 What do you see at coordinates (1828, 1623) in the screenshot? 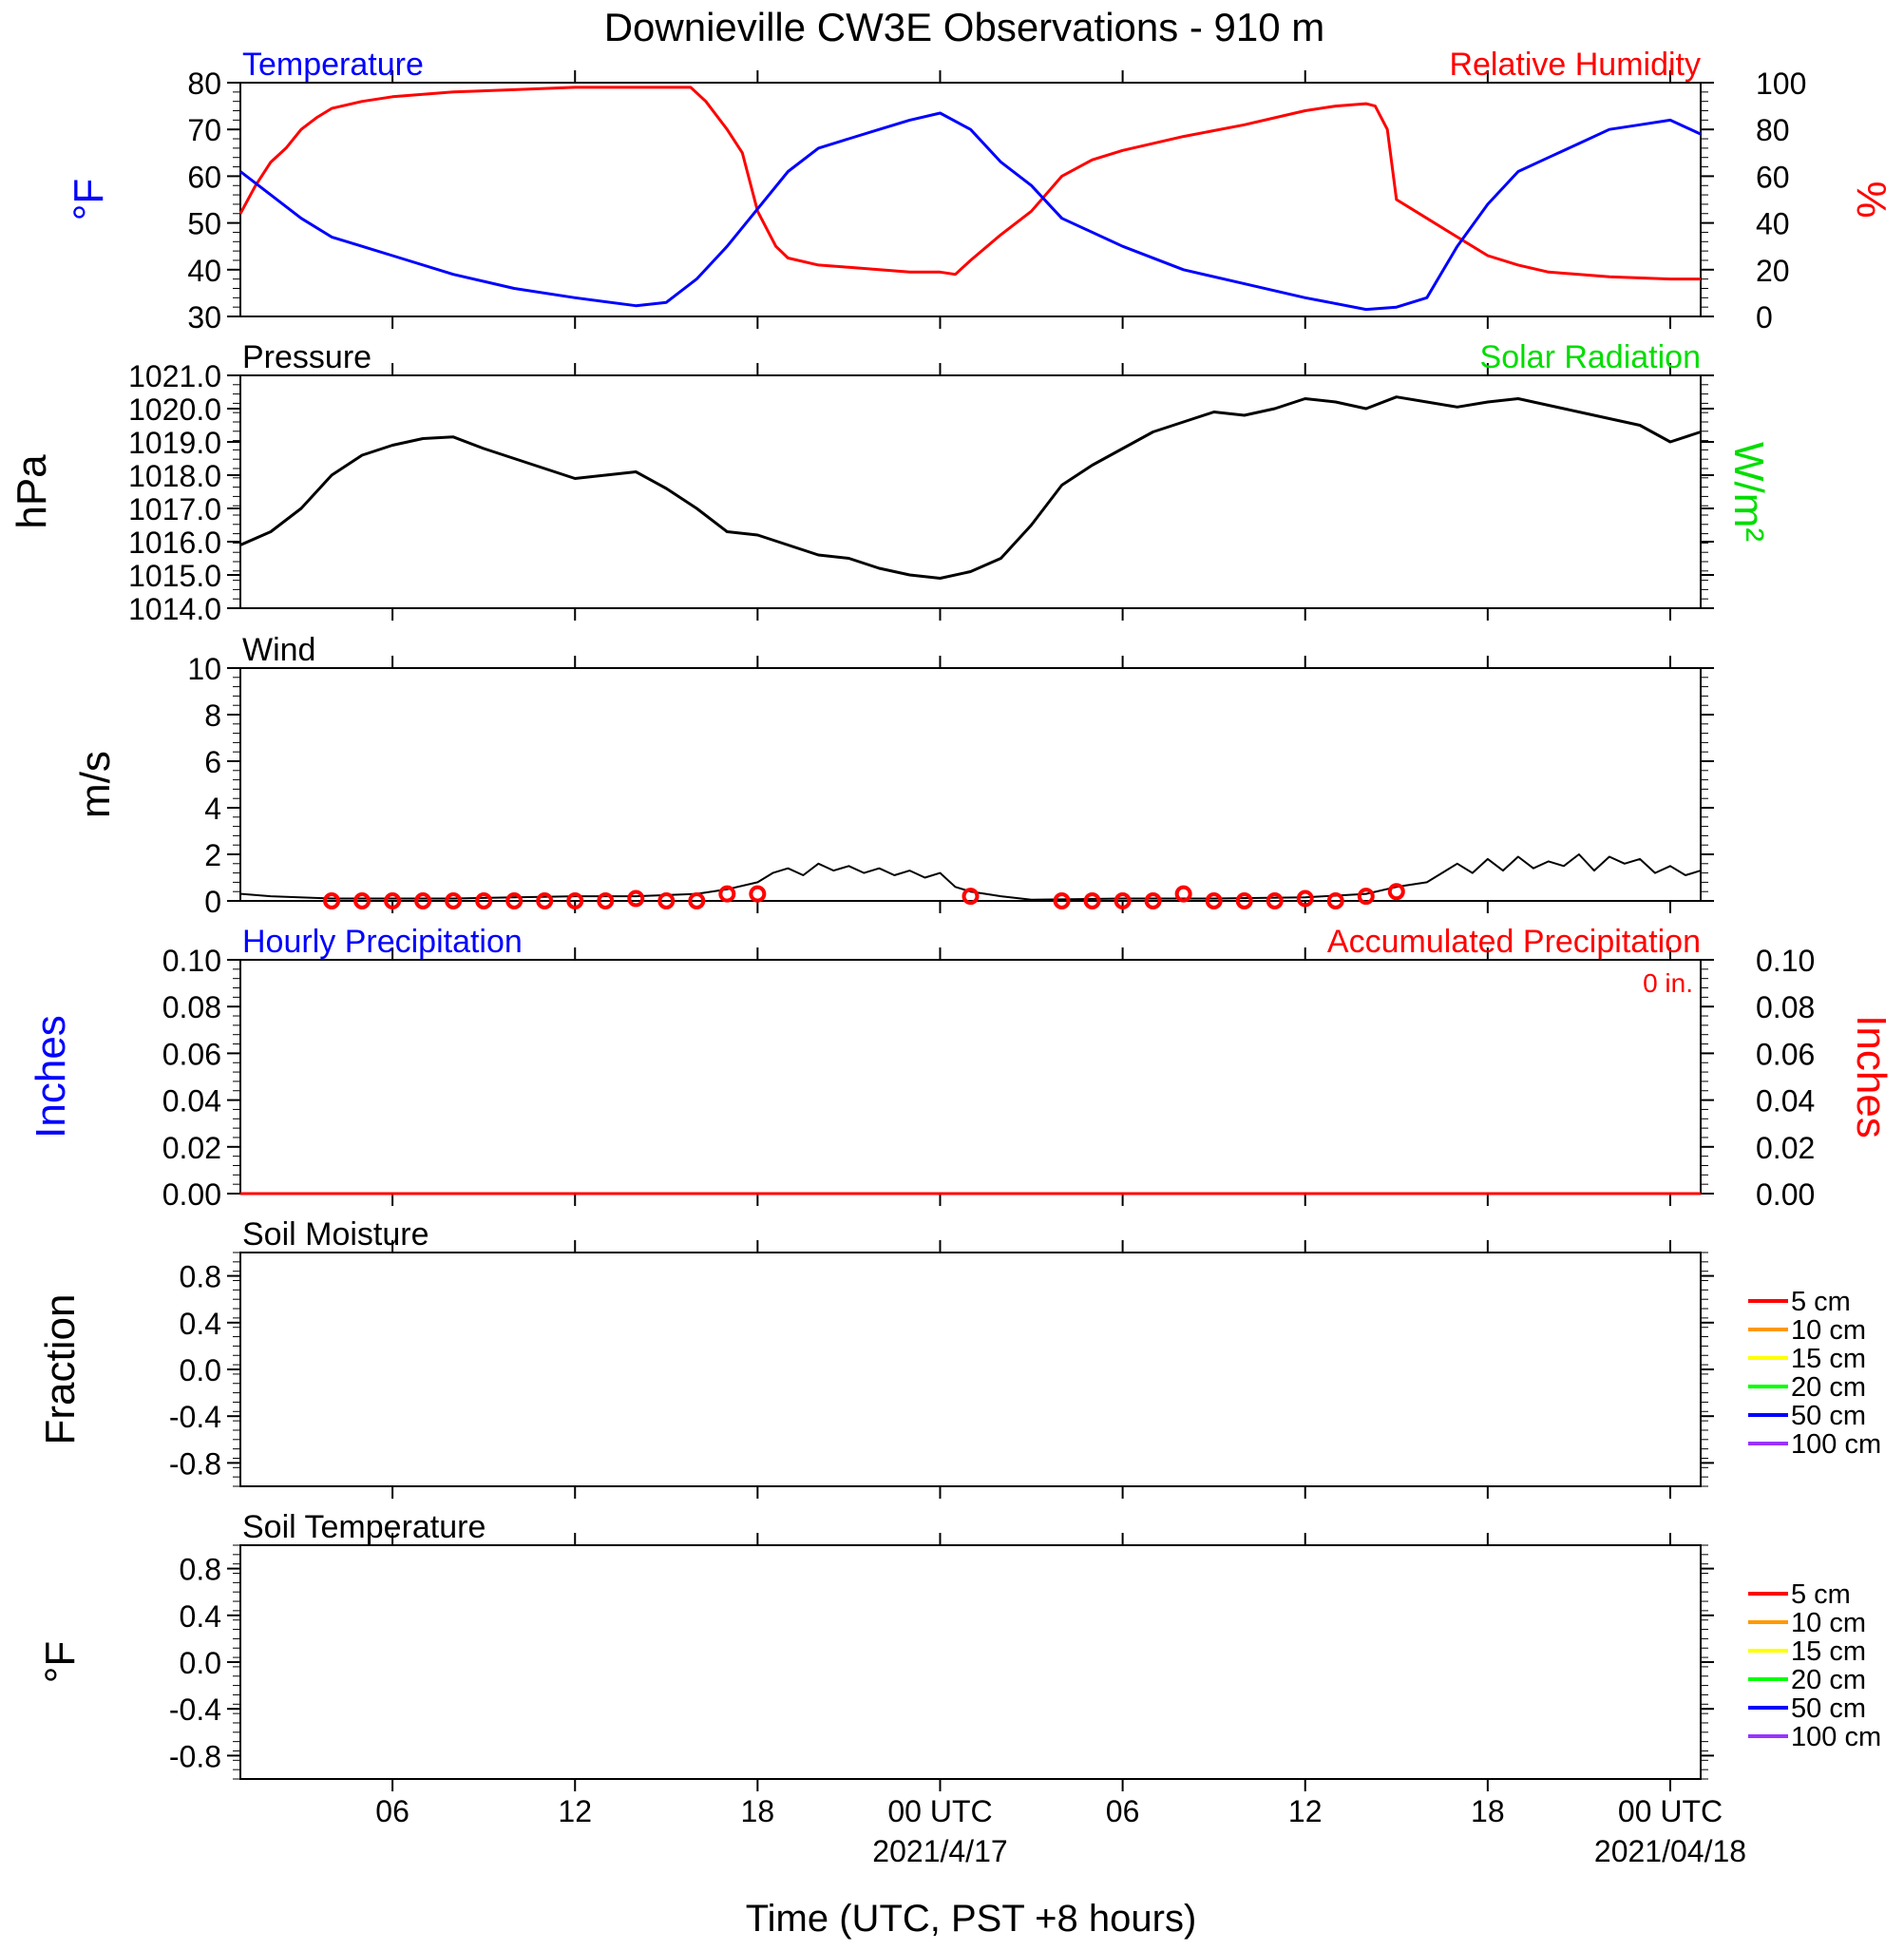
I see `legend-label-soil_temp: 10 cm` at bounding box center [1828, 1623].